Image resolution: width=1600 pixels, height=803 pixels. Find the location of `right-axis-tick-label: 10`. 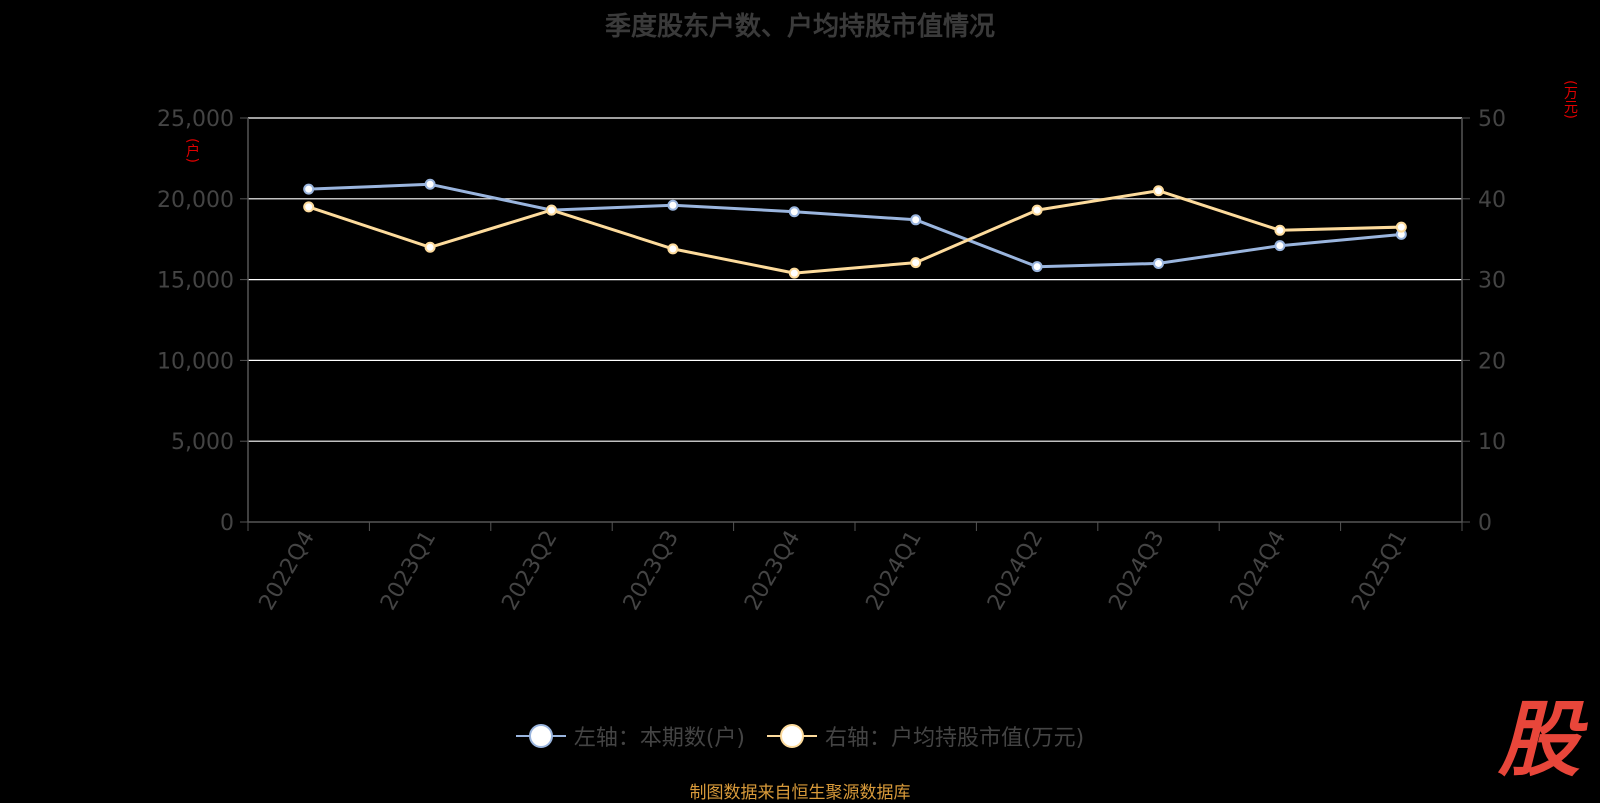

right-axis-tick-label: 10 is located at coordinates (1492, 442).